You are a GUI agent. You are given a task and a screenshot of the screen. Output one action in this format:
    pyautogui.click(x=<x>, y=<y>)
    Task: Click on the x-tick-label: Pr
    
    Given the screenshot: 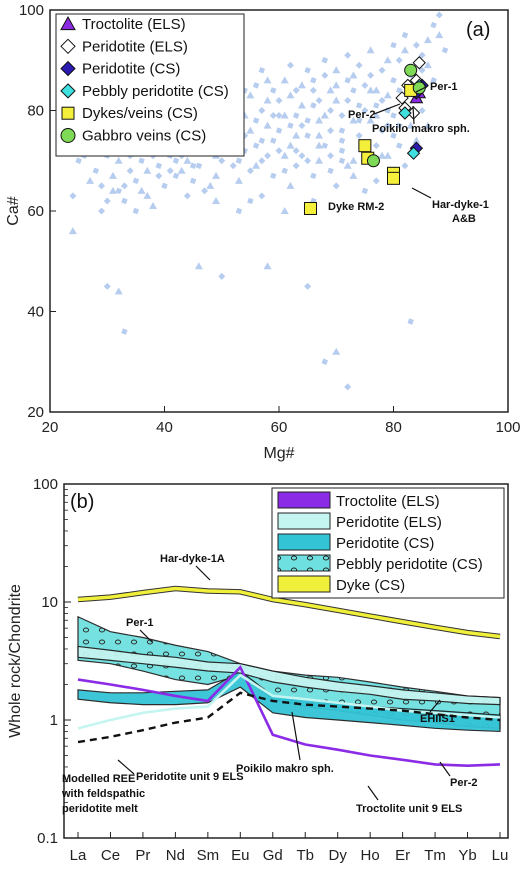 What is the action you would take?
    pyautogui.click(x=142, y=855)
    